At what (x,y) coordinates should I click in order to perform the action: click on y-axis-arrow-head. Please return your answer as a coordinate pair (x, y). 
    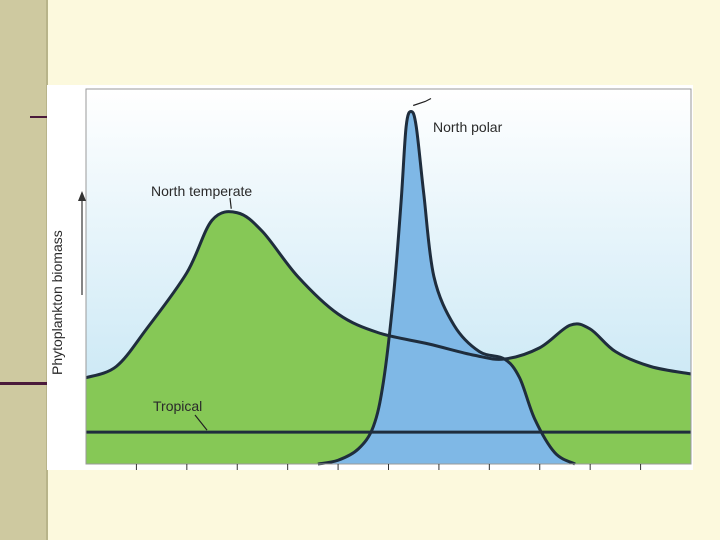
    Looking at the image, I should click on (82, 196).